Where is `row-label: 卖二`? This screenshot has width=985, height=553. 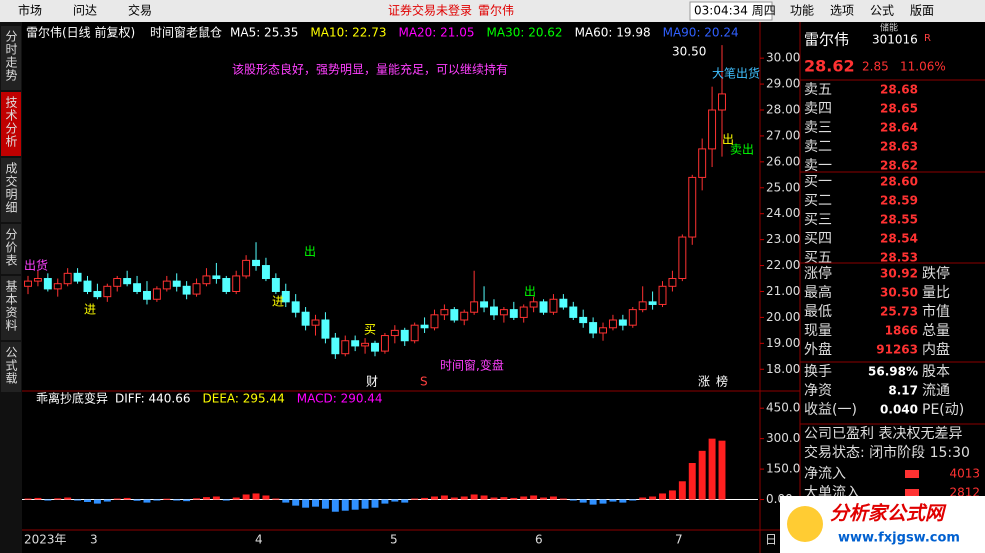 row-label: 卖二 is located at coordinates (818, 147).